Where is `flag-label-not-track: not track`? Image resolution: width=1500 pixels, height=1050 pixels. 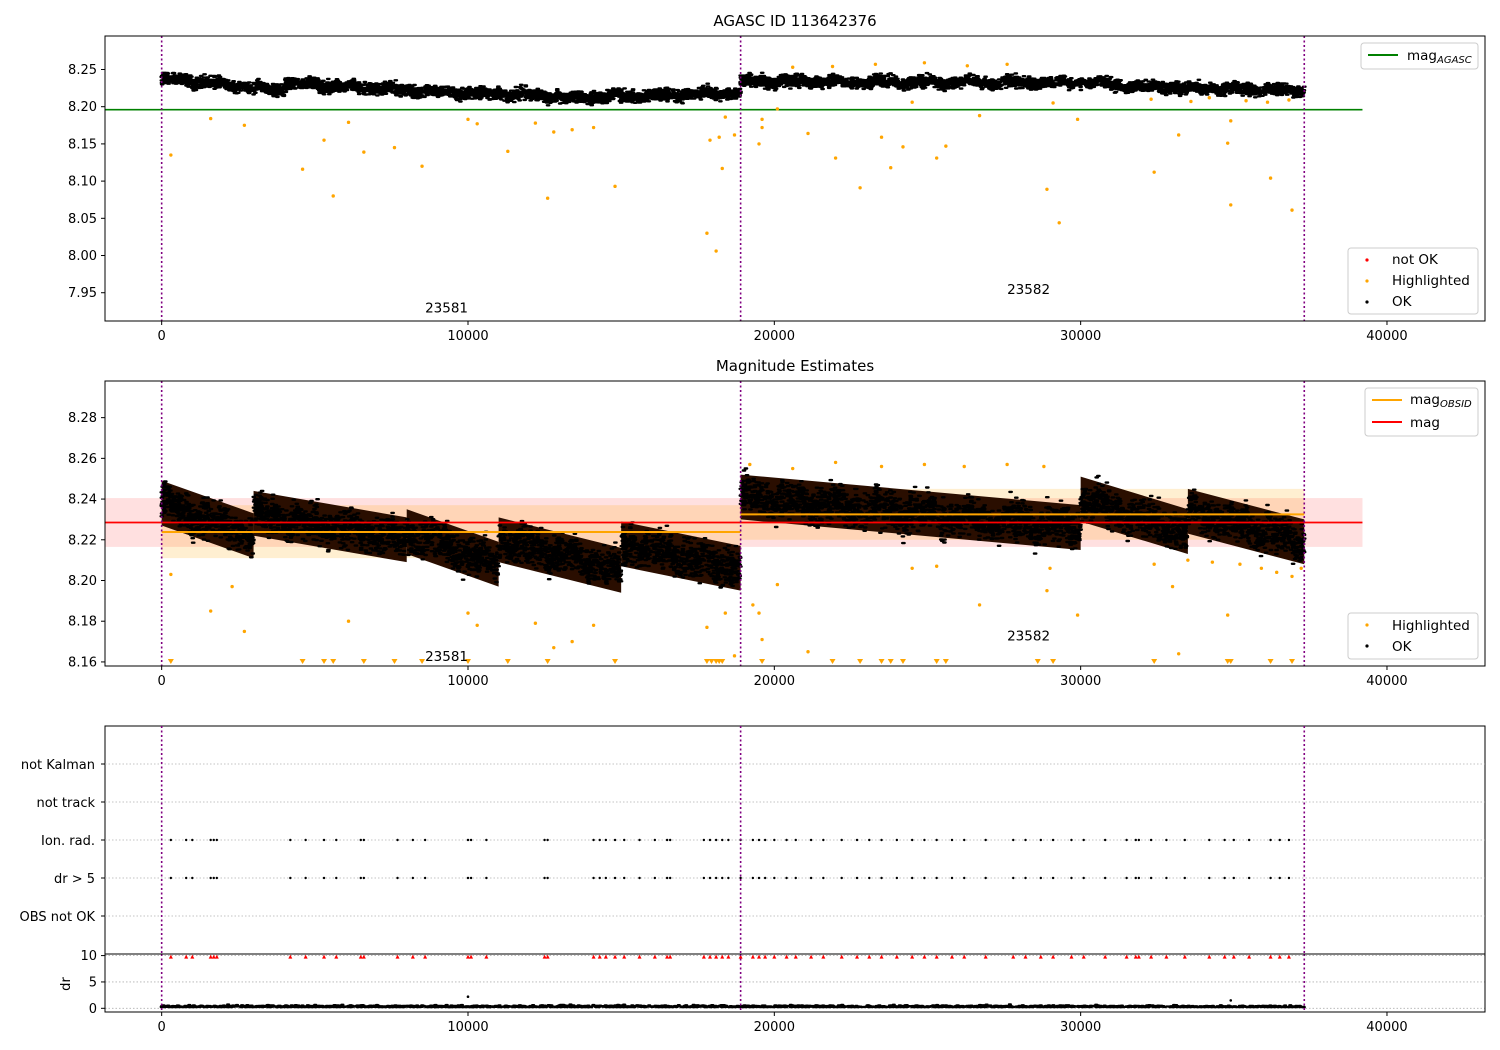 flag-label-not-track: not track is located at coordinates (65, 803).